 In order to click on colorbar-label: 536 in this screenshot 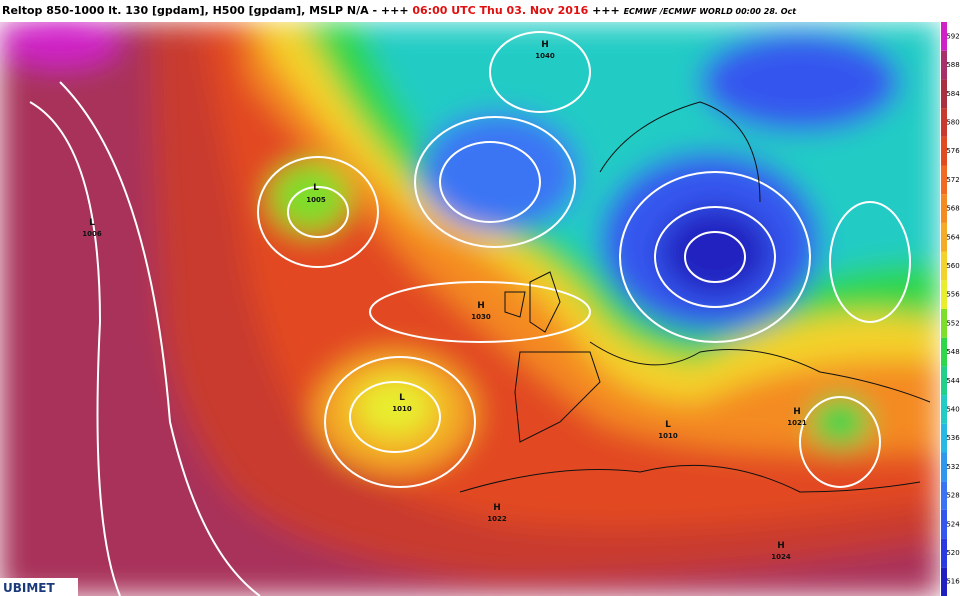, I will do `click(953, 438)`.